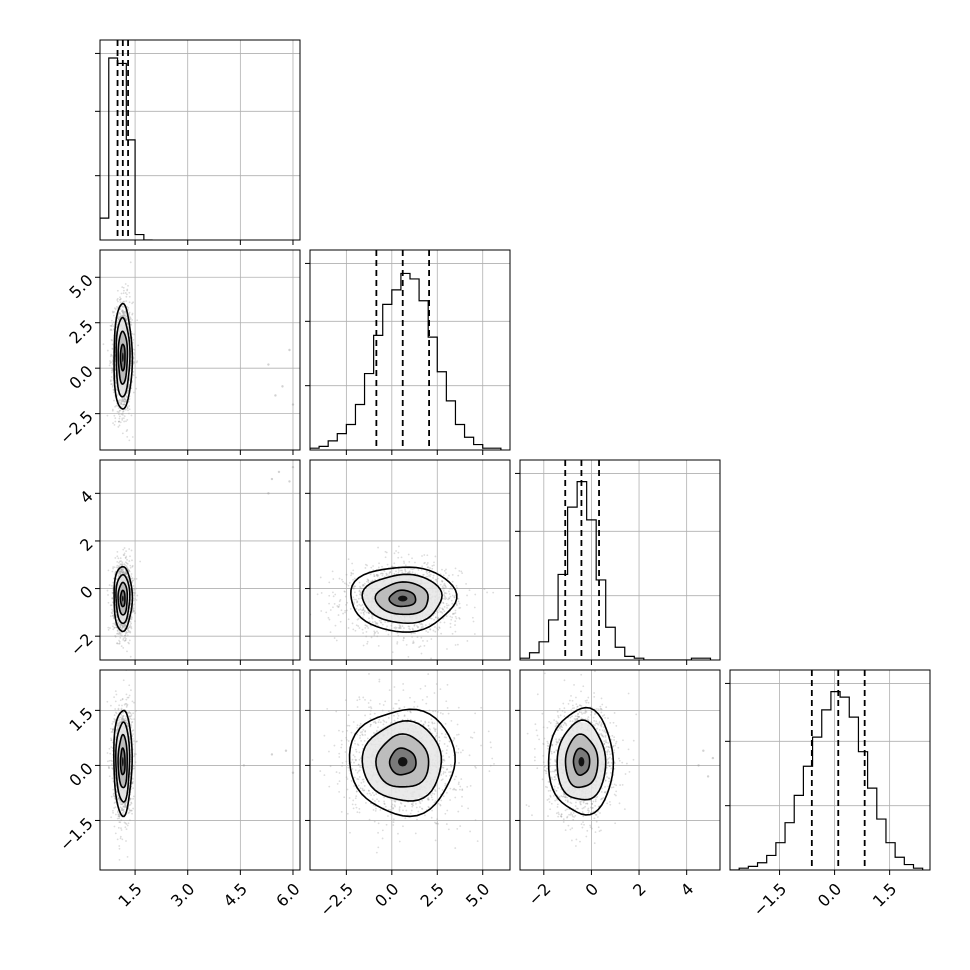 The width and height of the screenshot is (970, 970). What do you see at coordinates (80, 331) in the screenshot?
I see `y-tick-label: 2.5` at bounding box center [80, 331].